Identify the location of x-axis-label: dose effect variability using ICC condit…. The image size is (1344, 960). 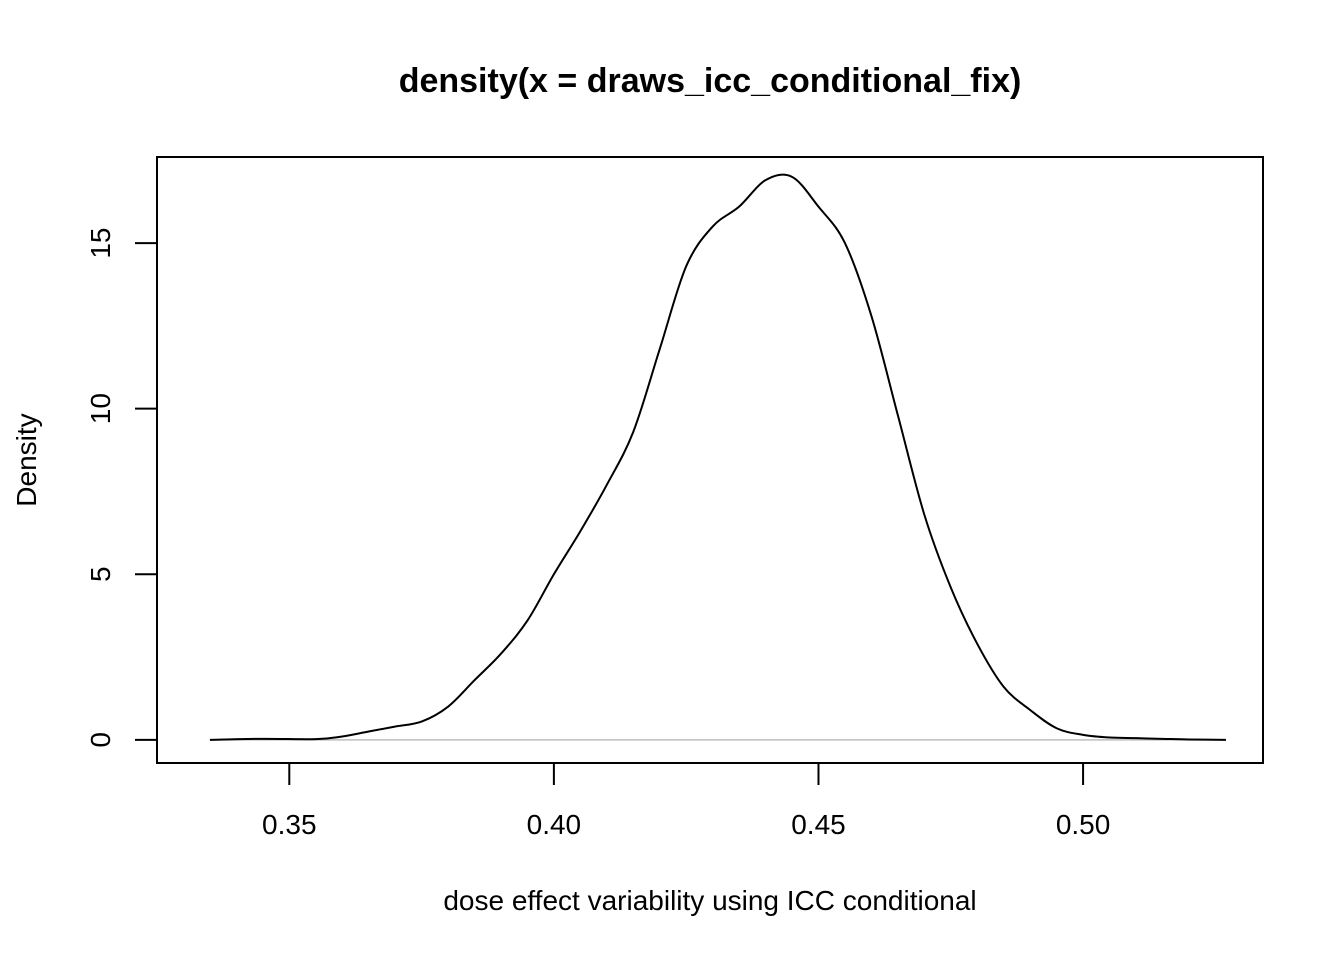
(709, 900).